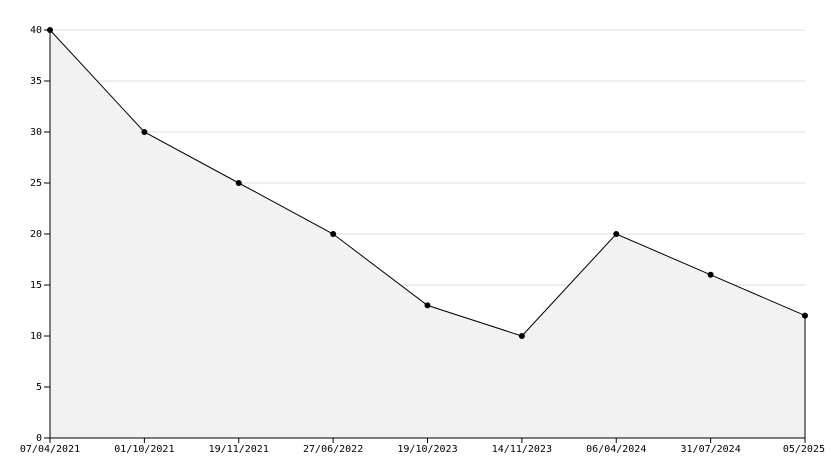  Describe the element at coordinates (144, 449) in the screenshot. I see `x-tick-label: 01/10/2021` at that location.